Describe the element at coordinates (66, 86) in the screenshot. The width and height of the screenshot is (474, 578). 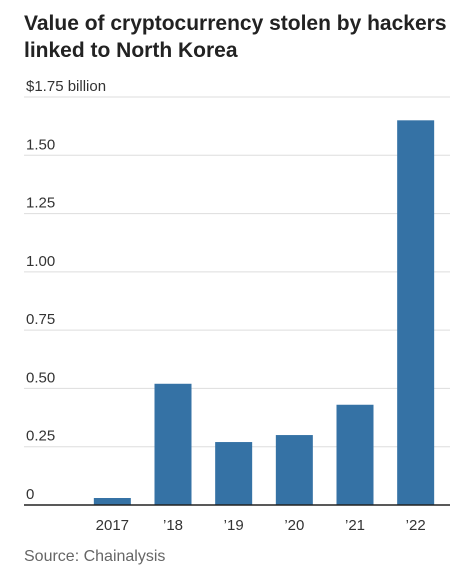
I see `y-tick-label: $1.75 billion` at that location.